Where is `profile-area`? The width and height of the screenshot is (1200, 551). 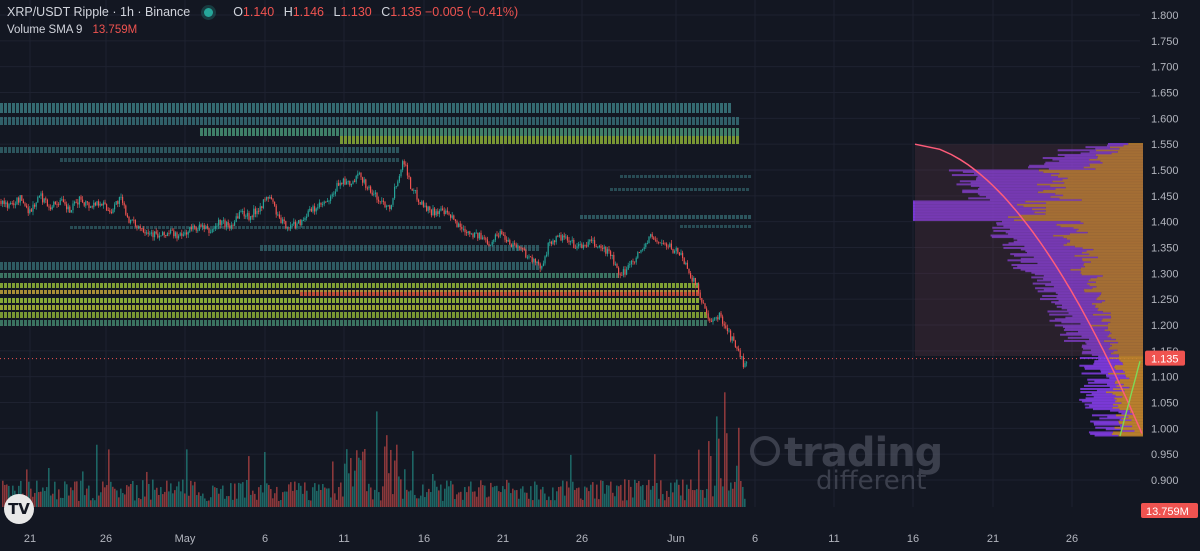 profile-area is located at coordinates (1029, 250).